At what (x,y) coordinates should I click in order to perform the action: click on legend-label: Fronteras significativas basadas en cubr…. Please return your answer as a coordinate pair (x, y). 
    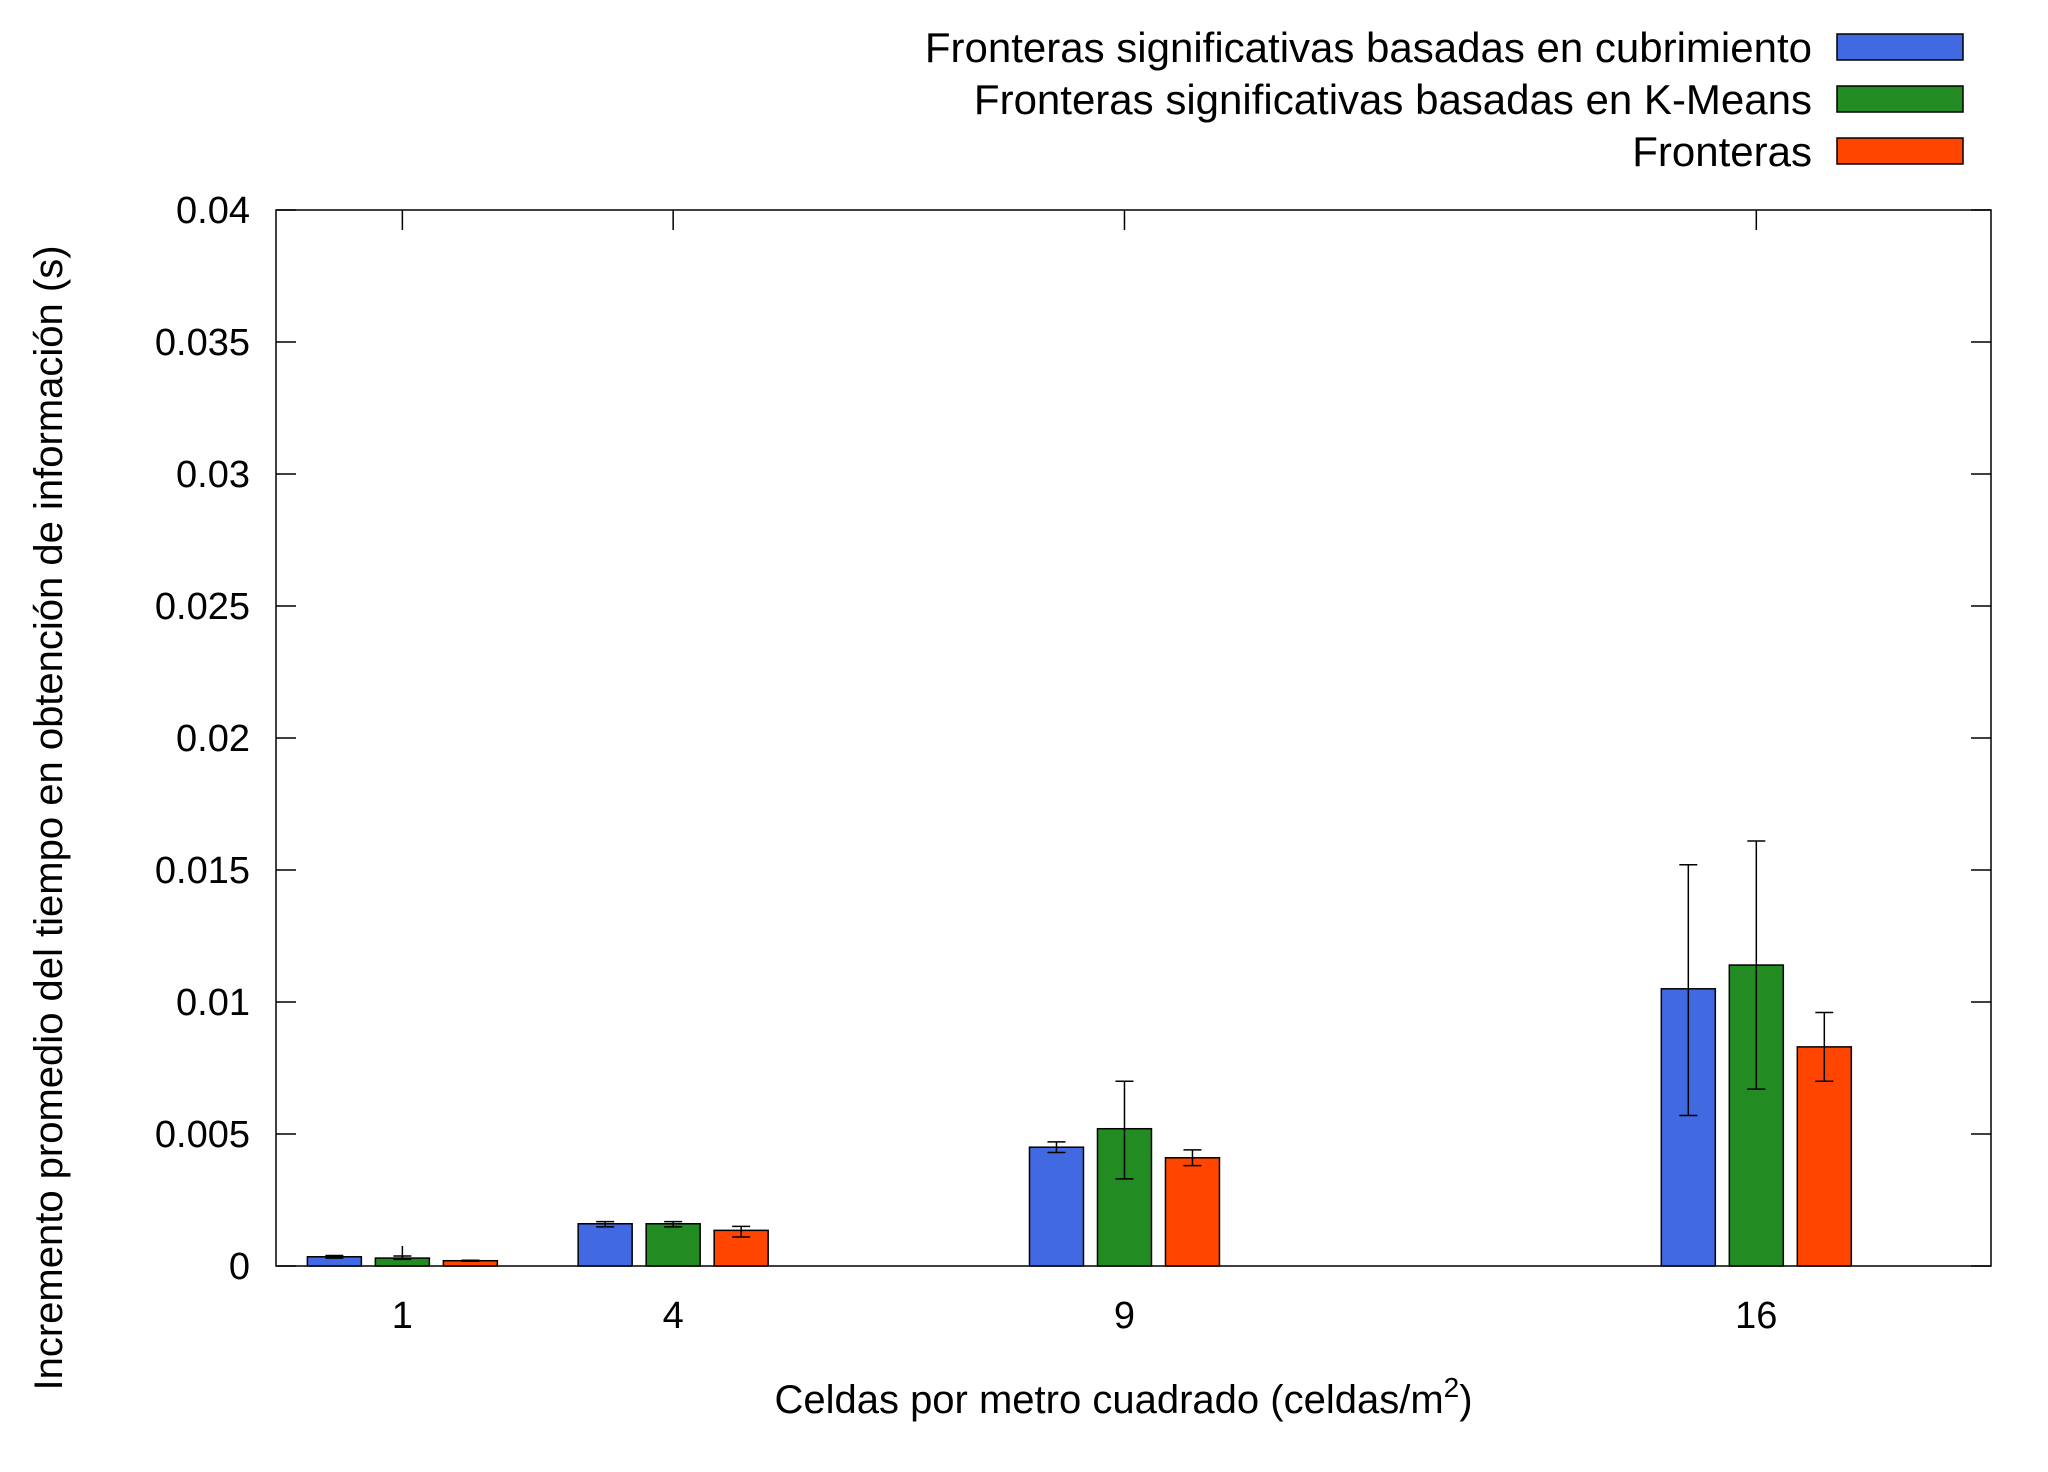
    Looking at the image, I should click on (1368, 47).